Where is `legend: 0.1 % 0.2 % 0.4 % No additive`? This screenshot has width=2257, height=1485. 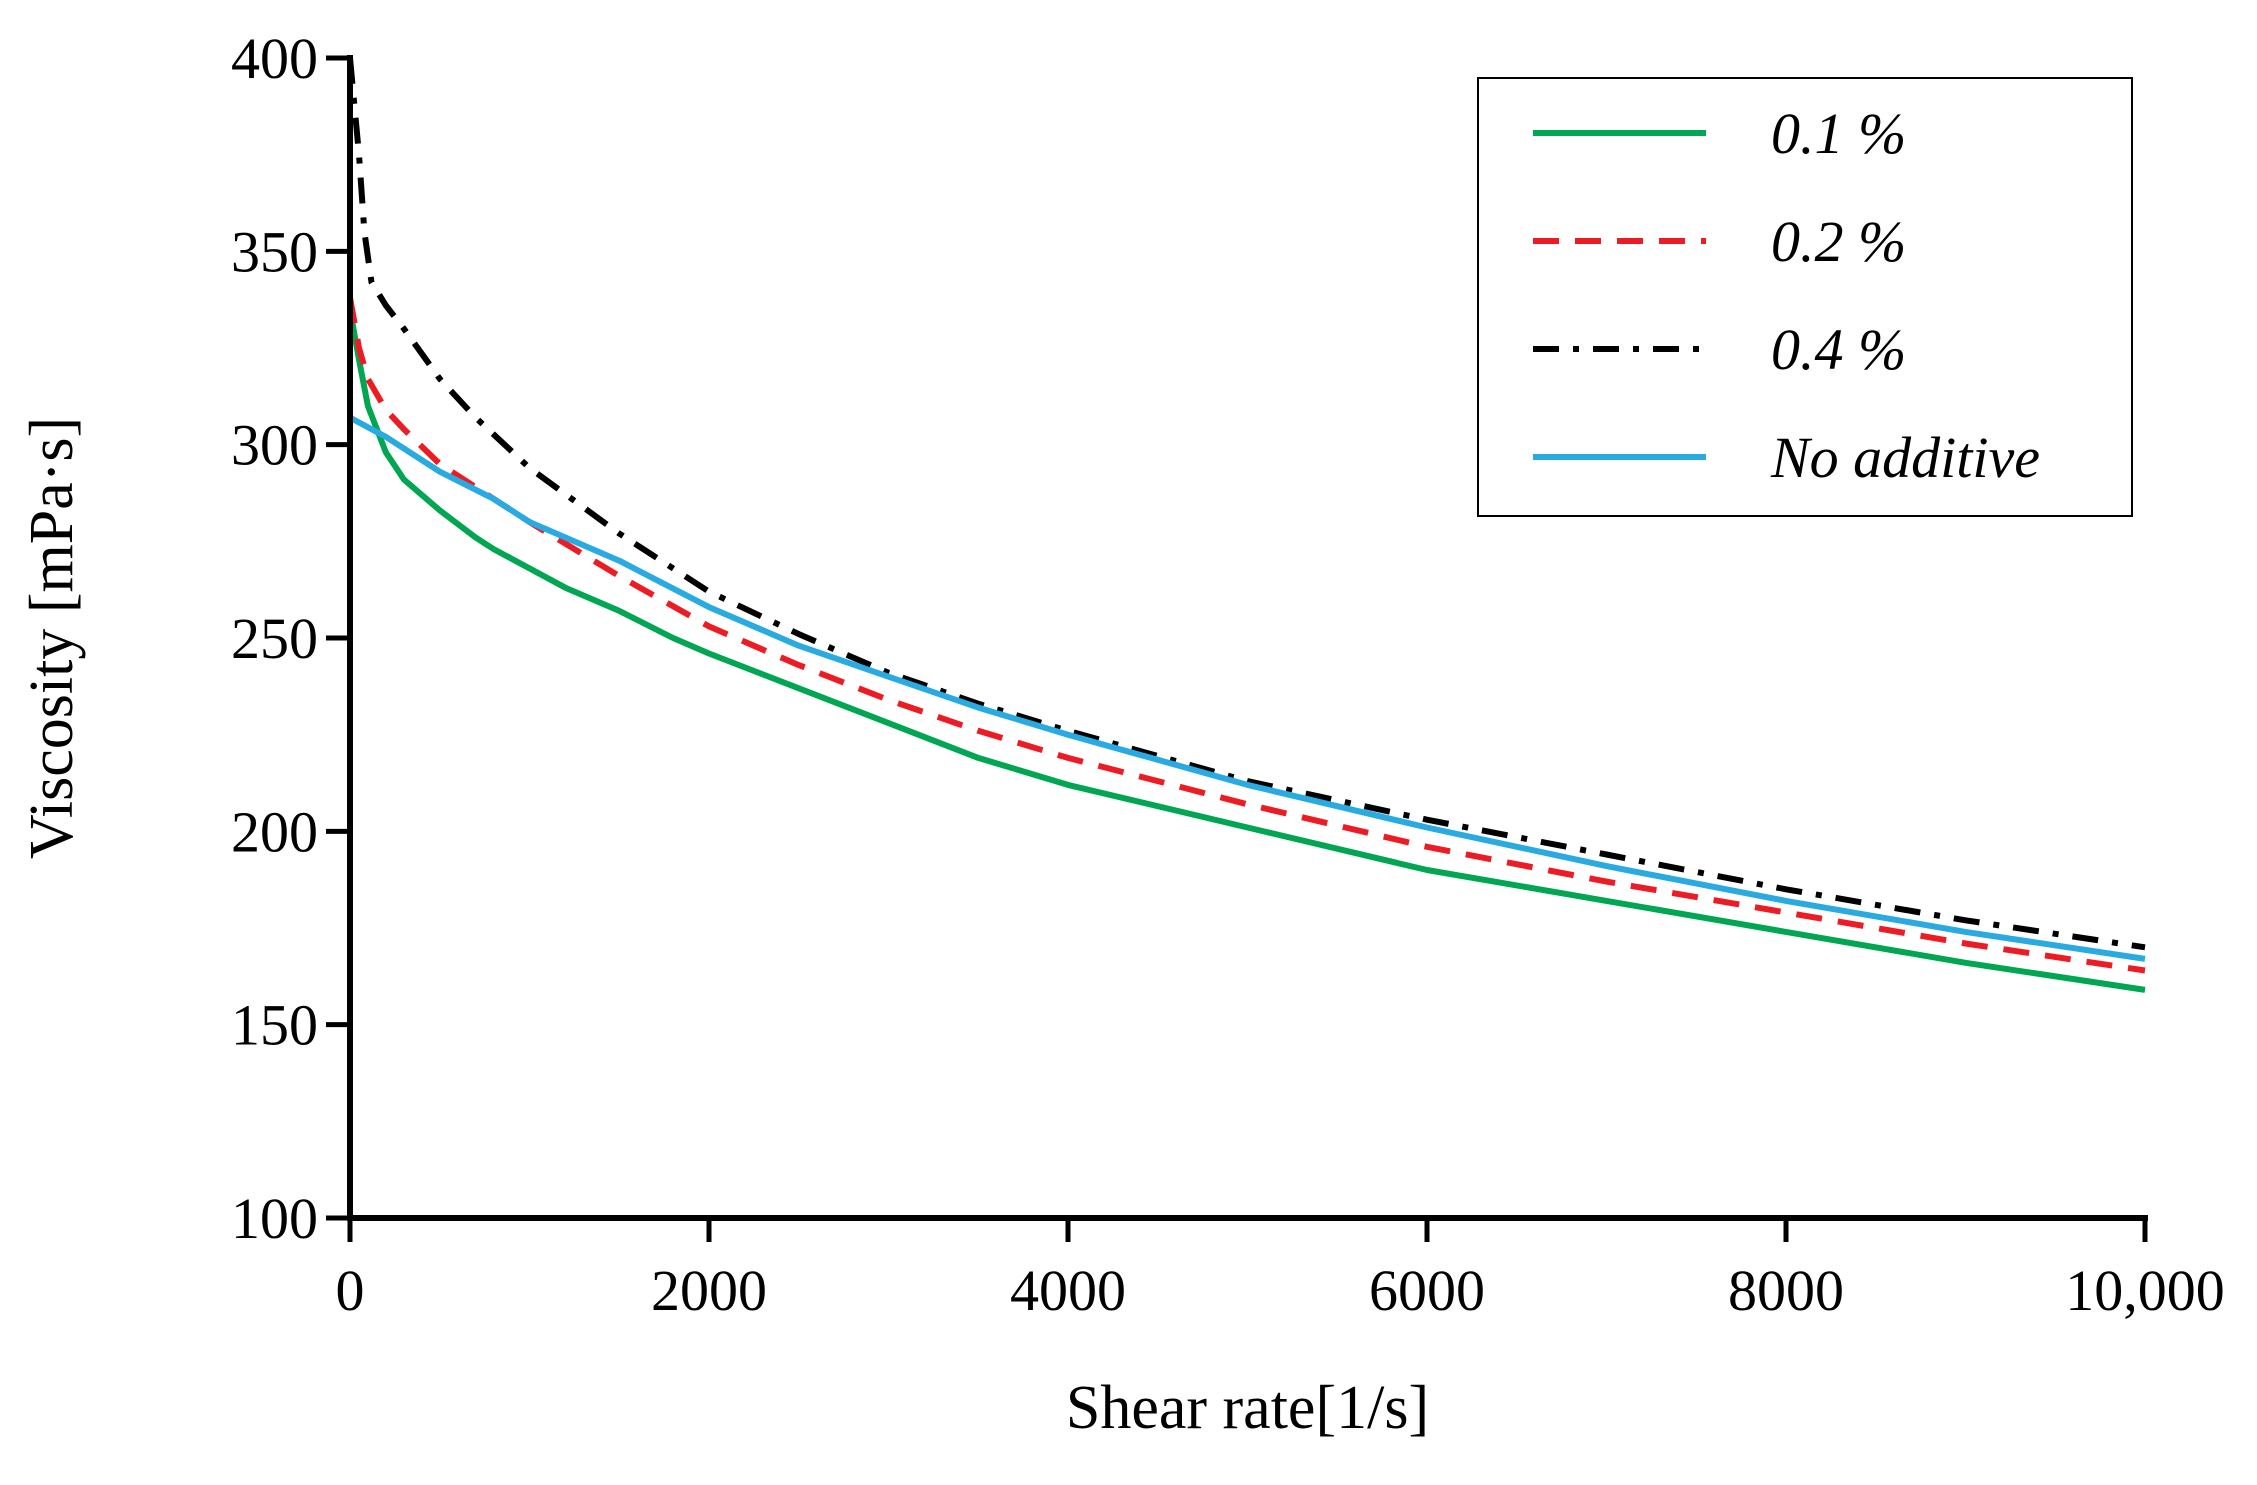 legend: 0.1 % 0.2 % 0.4 % No additive is located at coordinates (1805, 297).